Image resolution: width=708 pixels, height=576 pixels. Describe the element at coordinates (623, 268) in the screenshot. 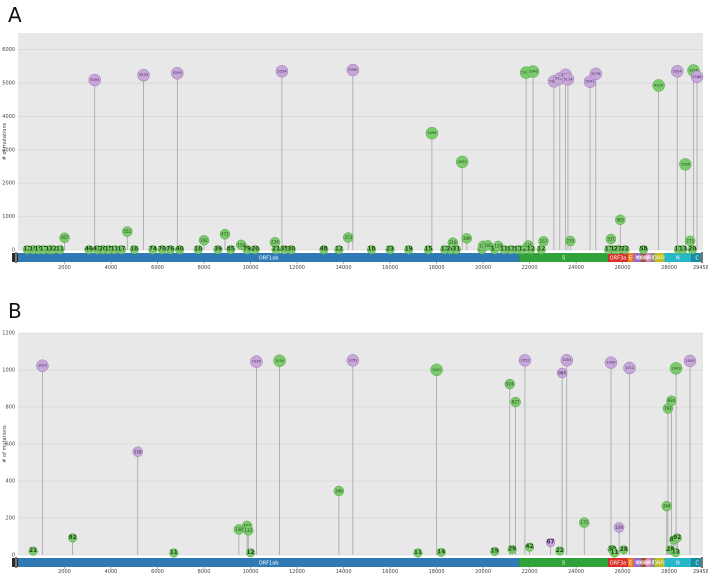

I see `x-tick-label: 26000` at that location.